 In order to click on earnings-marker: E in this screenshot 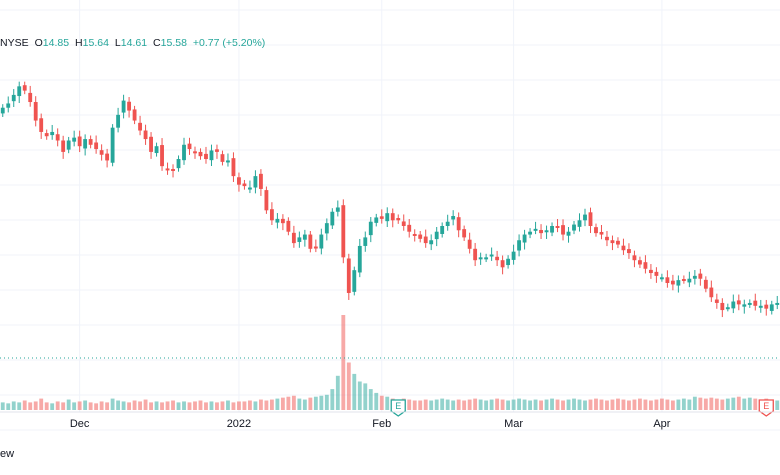, I will do `click(398, 408)`.